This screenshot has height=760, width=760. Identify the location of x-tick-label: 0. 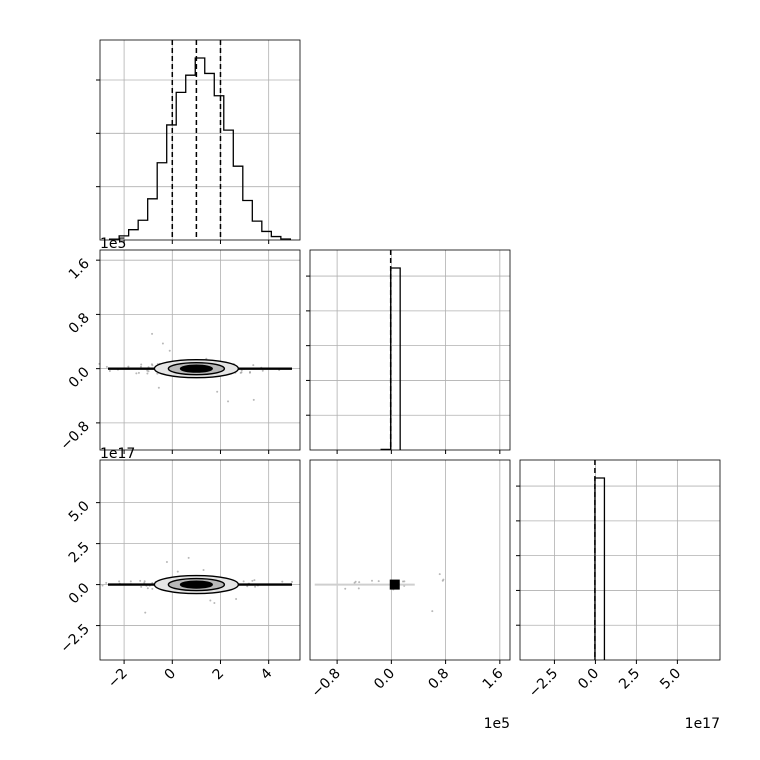
(170, 675).